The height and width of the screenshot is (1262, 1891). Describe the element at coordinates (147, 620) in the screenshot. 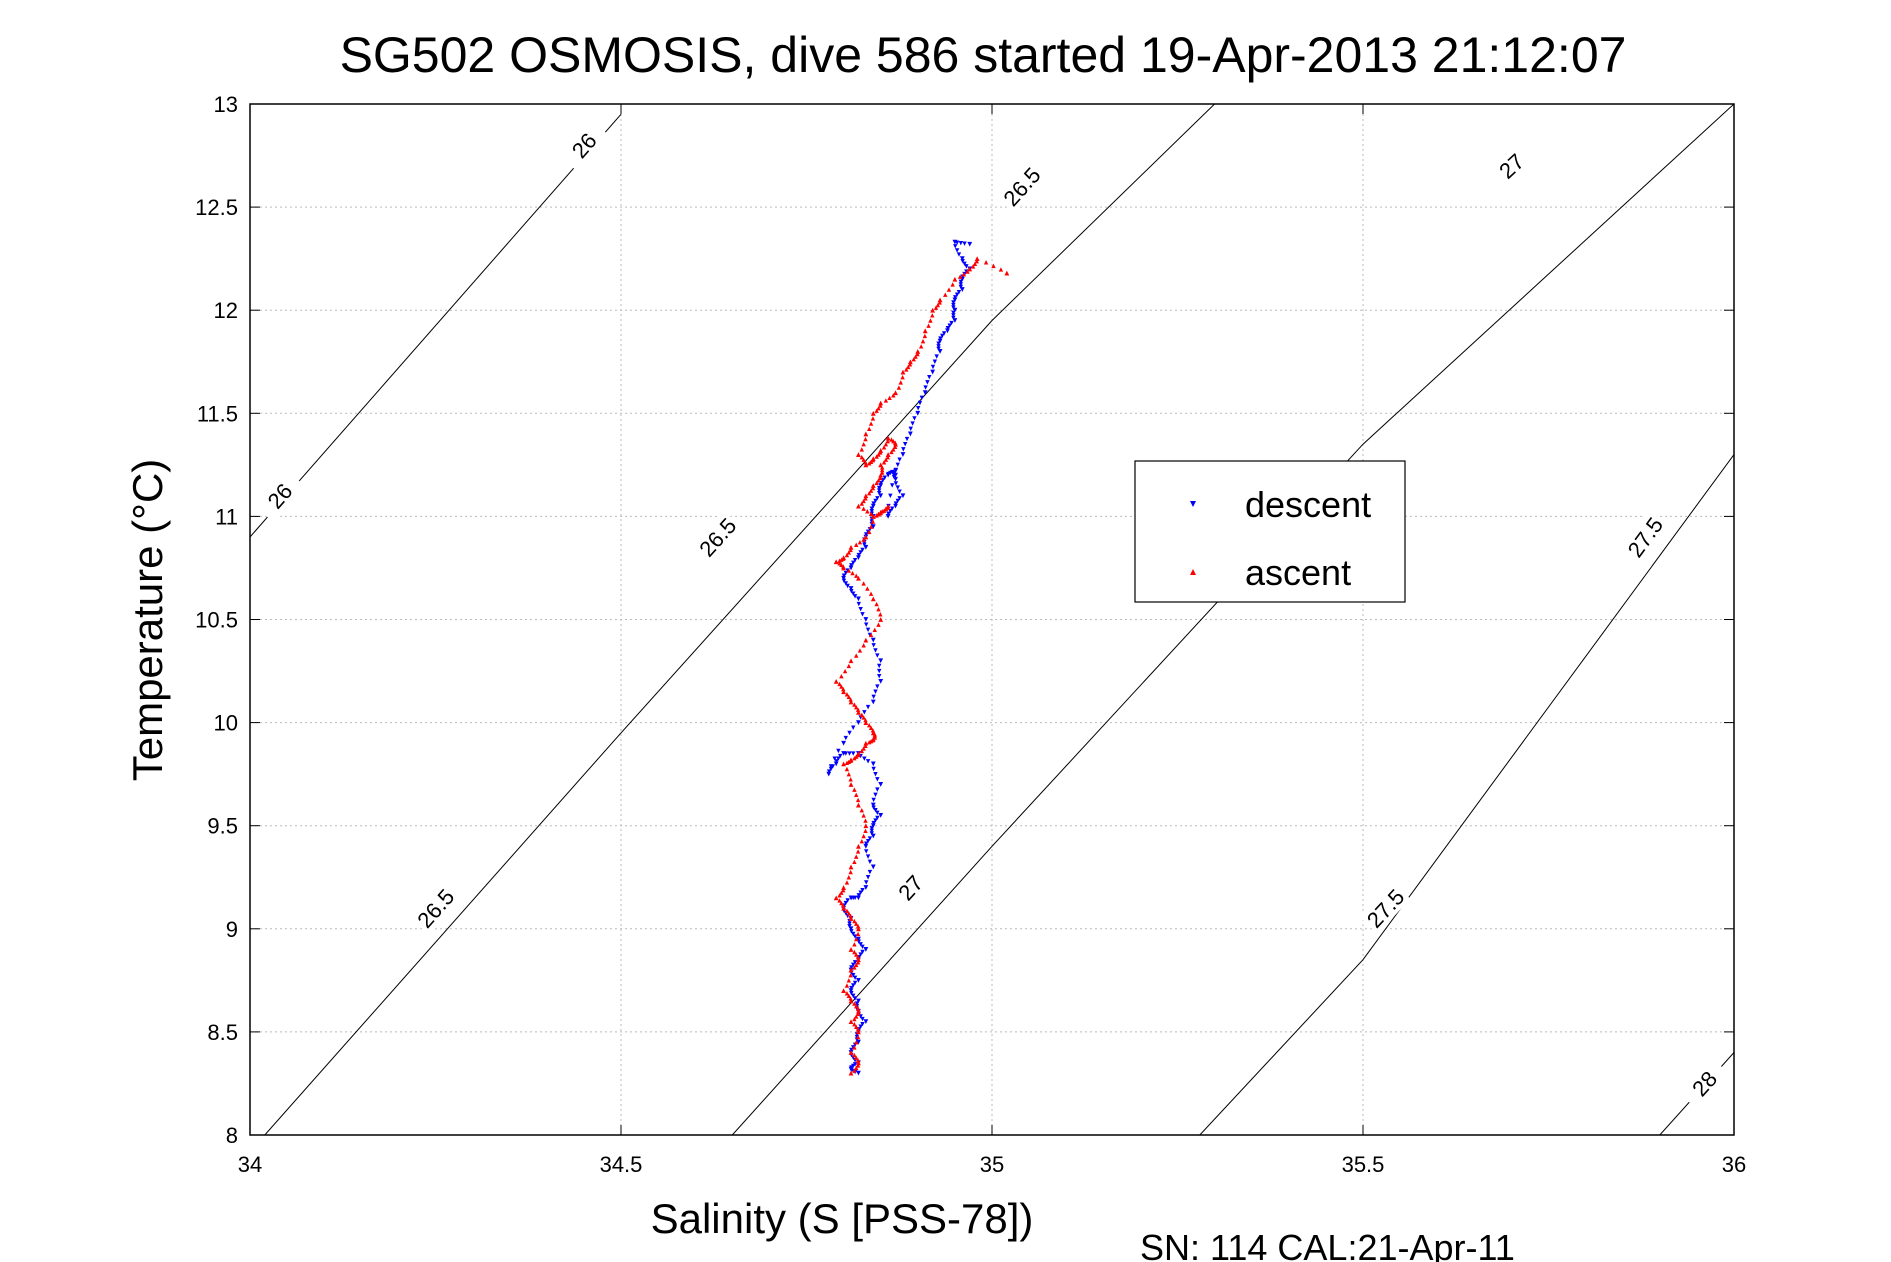

I see `y-axis-label: Temperature (°C)` at that location.